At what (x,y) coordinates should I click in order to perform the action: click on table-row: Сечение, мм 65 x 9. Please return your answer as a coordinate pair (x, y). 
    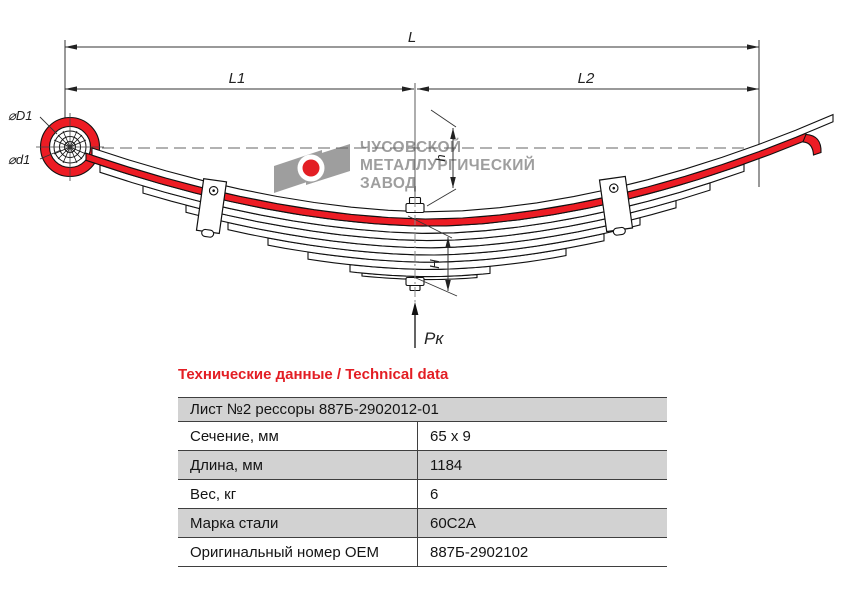
    Looking at the image, I should click on (422, 436).